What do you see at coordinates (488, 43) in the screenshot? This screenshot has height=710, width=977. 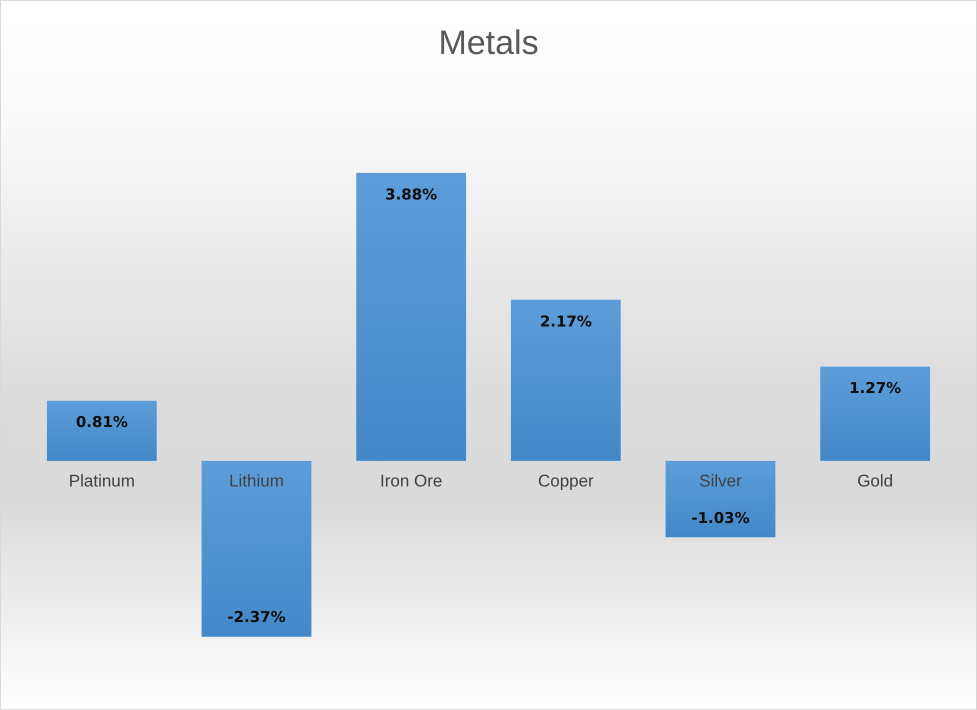 I see `chart-title: Metals` at bounding box center [488, 43].